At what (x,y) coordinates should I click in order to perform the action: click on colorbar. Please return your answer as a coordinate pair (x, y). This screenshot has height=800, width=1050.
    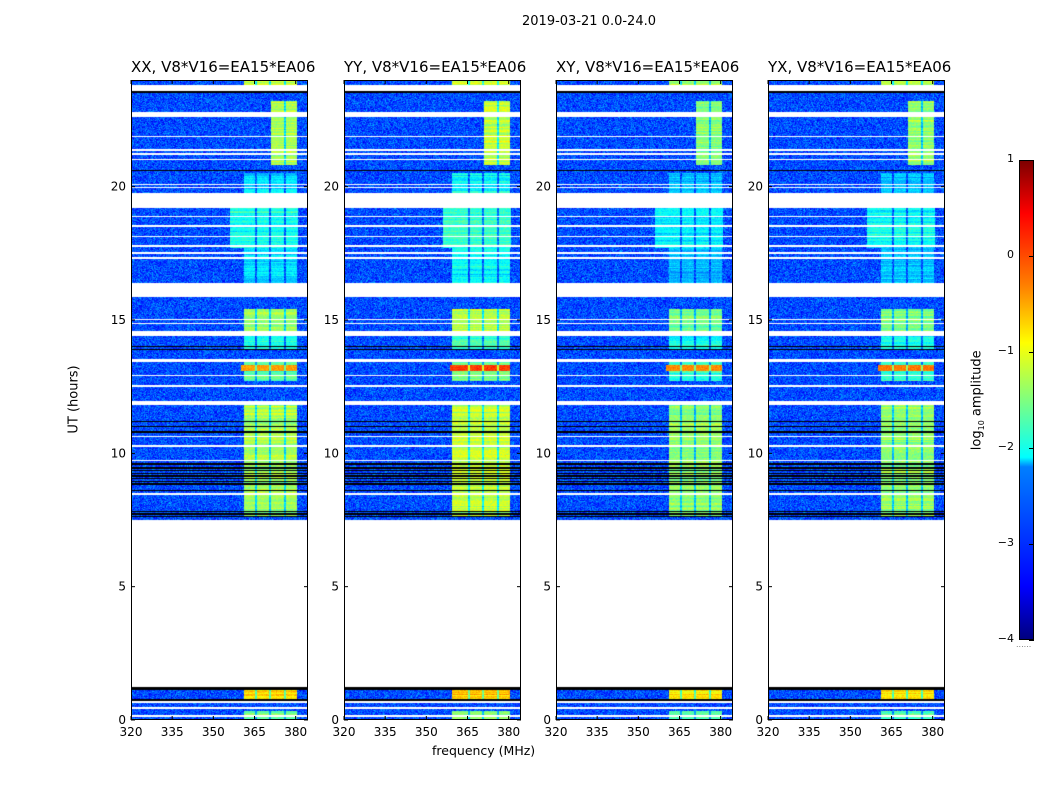
    Looking at the image, I should click on (1026, 400).